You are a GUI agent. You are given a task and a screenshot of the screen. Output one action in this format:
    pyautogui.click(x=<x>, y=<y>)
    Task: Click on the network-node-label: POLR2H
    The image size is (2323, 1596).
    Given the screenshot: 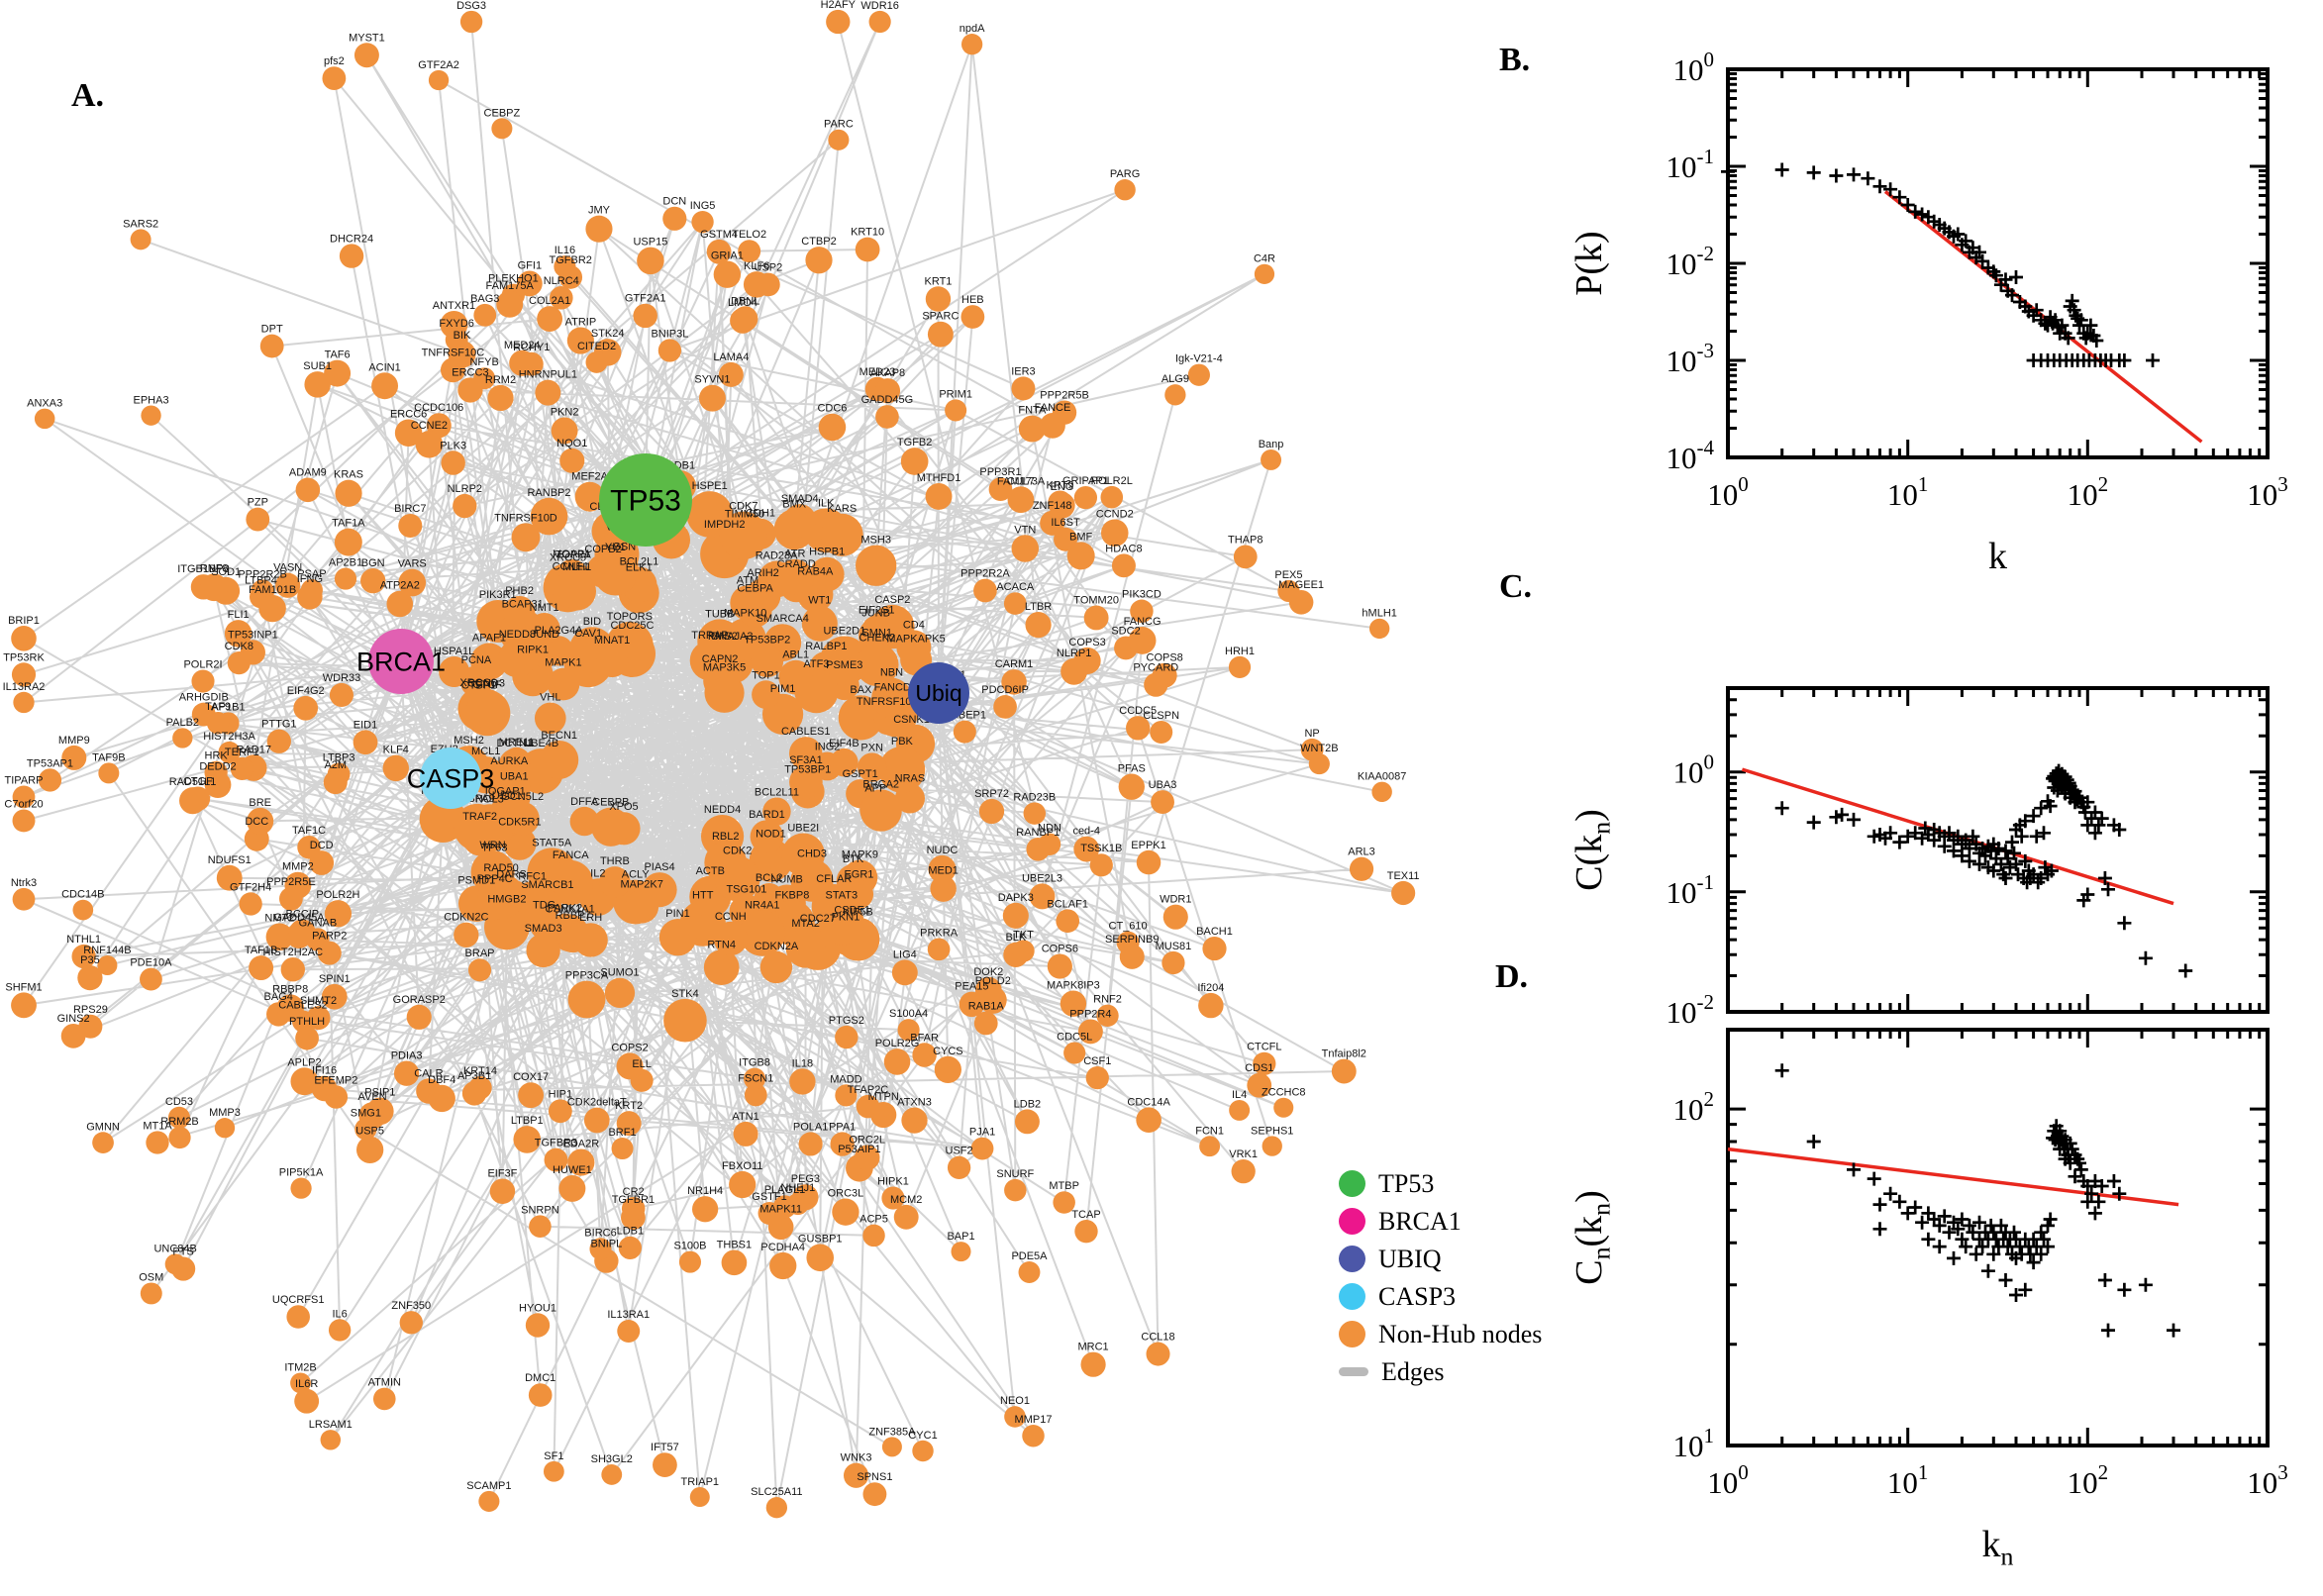 What is the action you would take?
    pyautogui.click(x=337, y=895)
    